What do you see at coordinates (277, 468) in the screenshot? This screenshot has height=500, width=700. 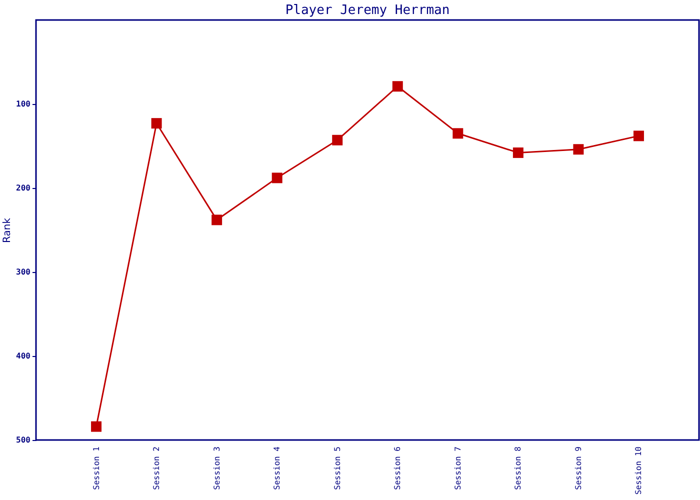 I see `x-tick-label: Session 4` at bounding box center [277, 468].